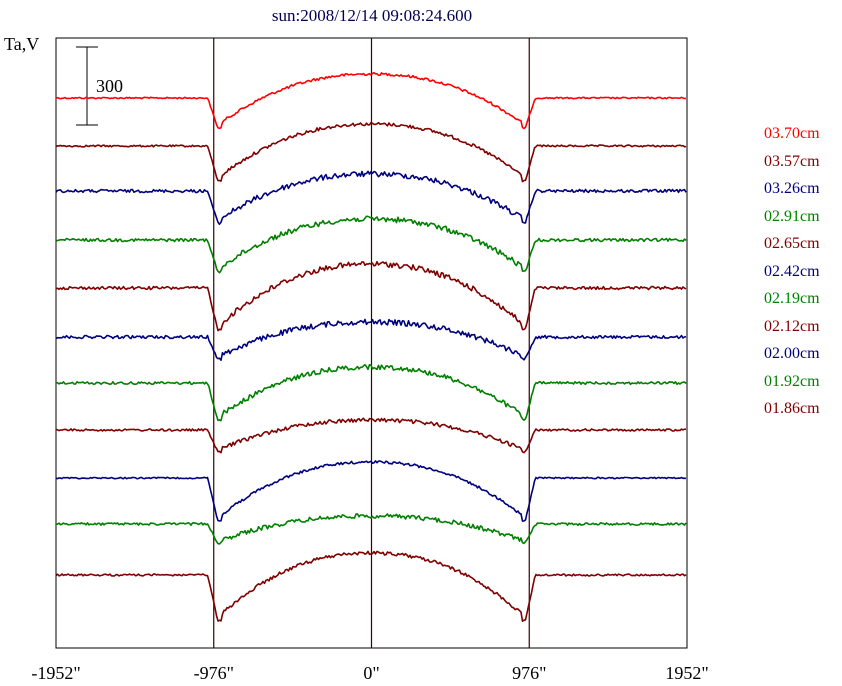 The image size is (842, 686). Describe the element at coordinates (371, 296) in the screenshot. I see `series-line-02.65cm` at that location.